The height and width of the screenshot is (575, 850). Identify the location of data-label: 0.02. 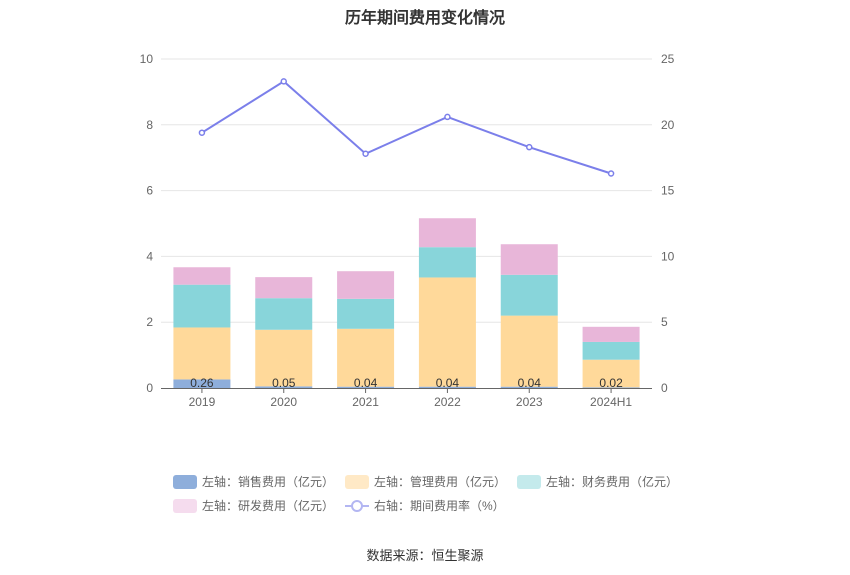
(611, 383).